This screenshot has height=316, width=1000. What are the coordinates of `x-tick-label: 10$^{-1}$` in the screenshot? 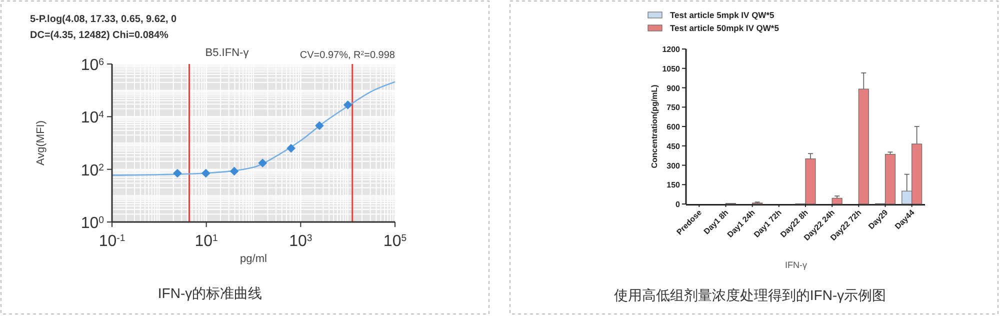 It's located at (112, 241).